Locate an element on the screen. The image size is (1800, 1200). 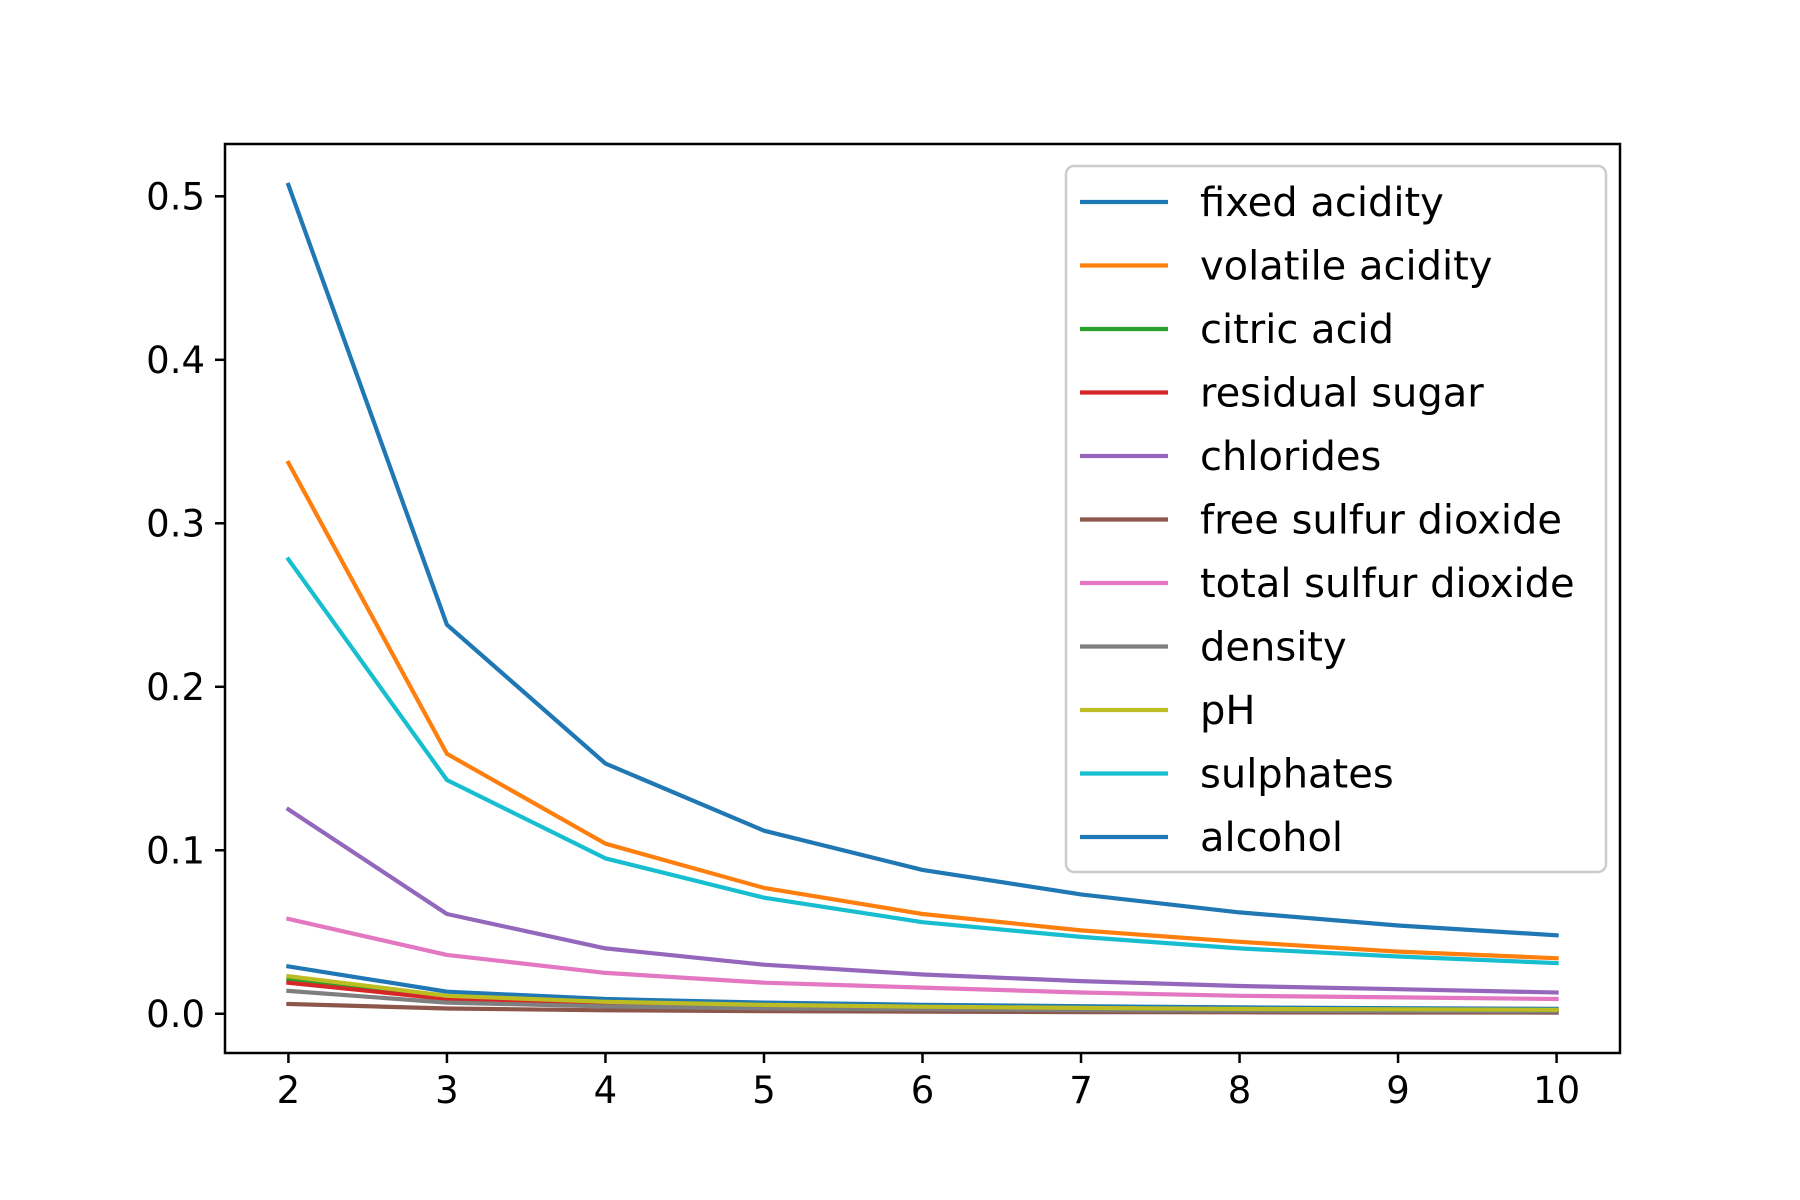
y-tick-label: 0.0 is located at coordinates (175, 1014).